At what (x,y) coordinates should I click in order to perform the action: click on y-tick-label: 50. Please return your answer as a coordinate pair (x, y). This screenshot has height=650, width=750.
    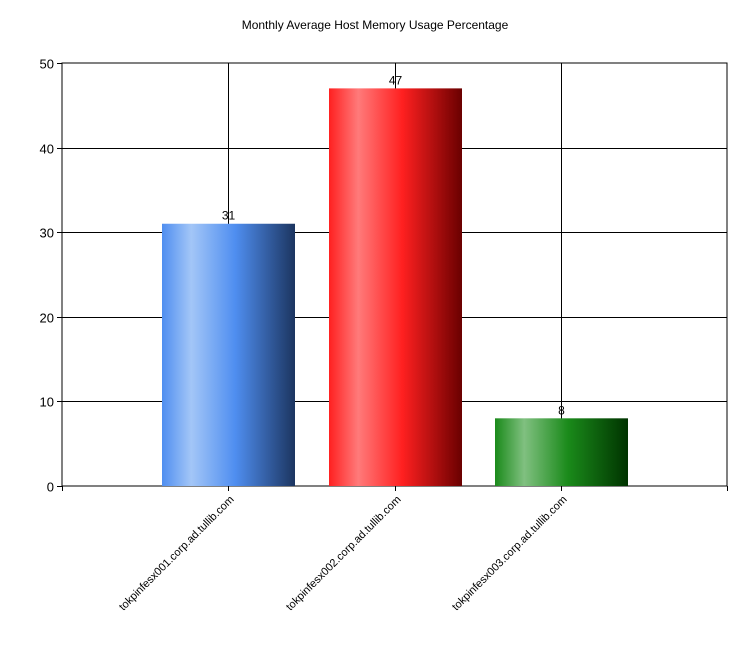
    Looking at the image, I should click on (47, 64).